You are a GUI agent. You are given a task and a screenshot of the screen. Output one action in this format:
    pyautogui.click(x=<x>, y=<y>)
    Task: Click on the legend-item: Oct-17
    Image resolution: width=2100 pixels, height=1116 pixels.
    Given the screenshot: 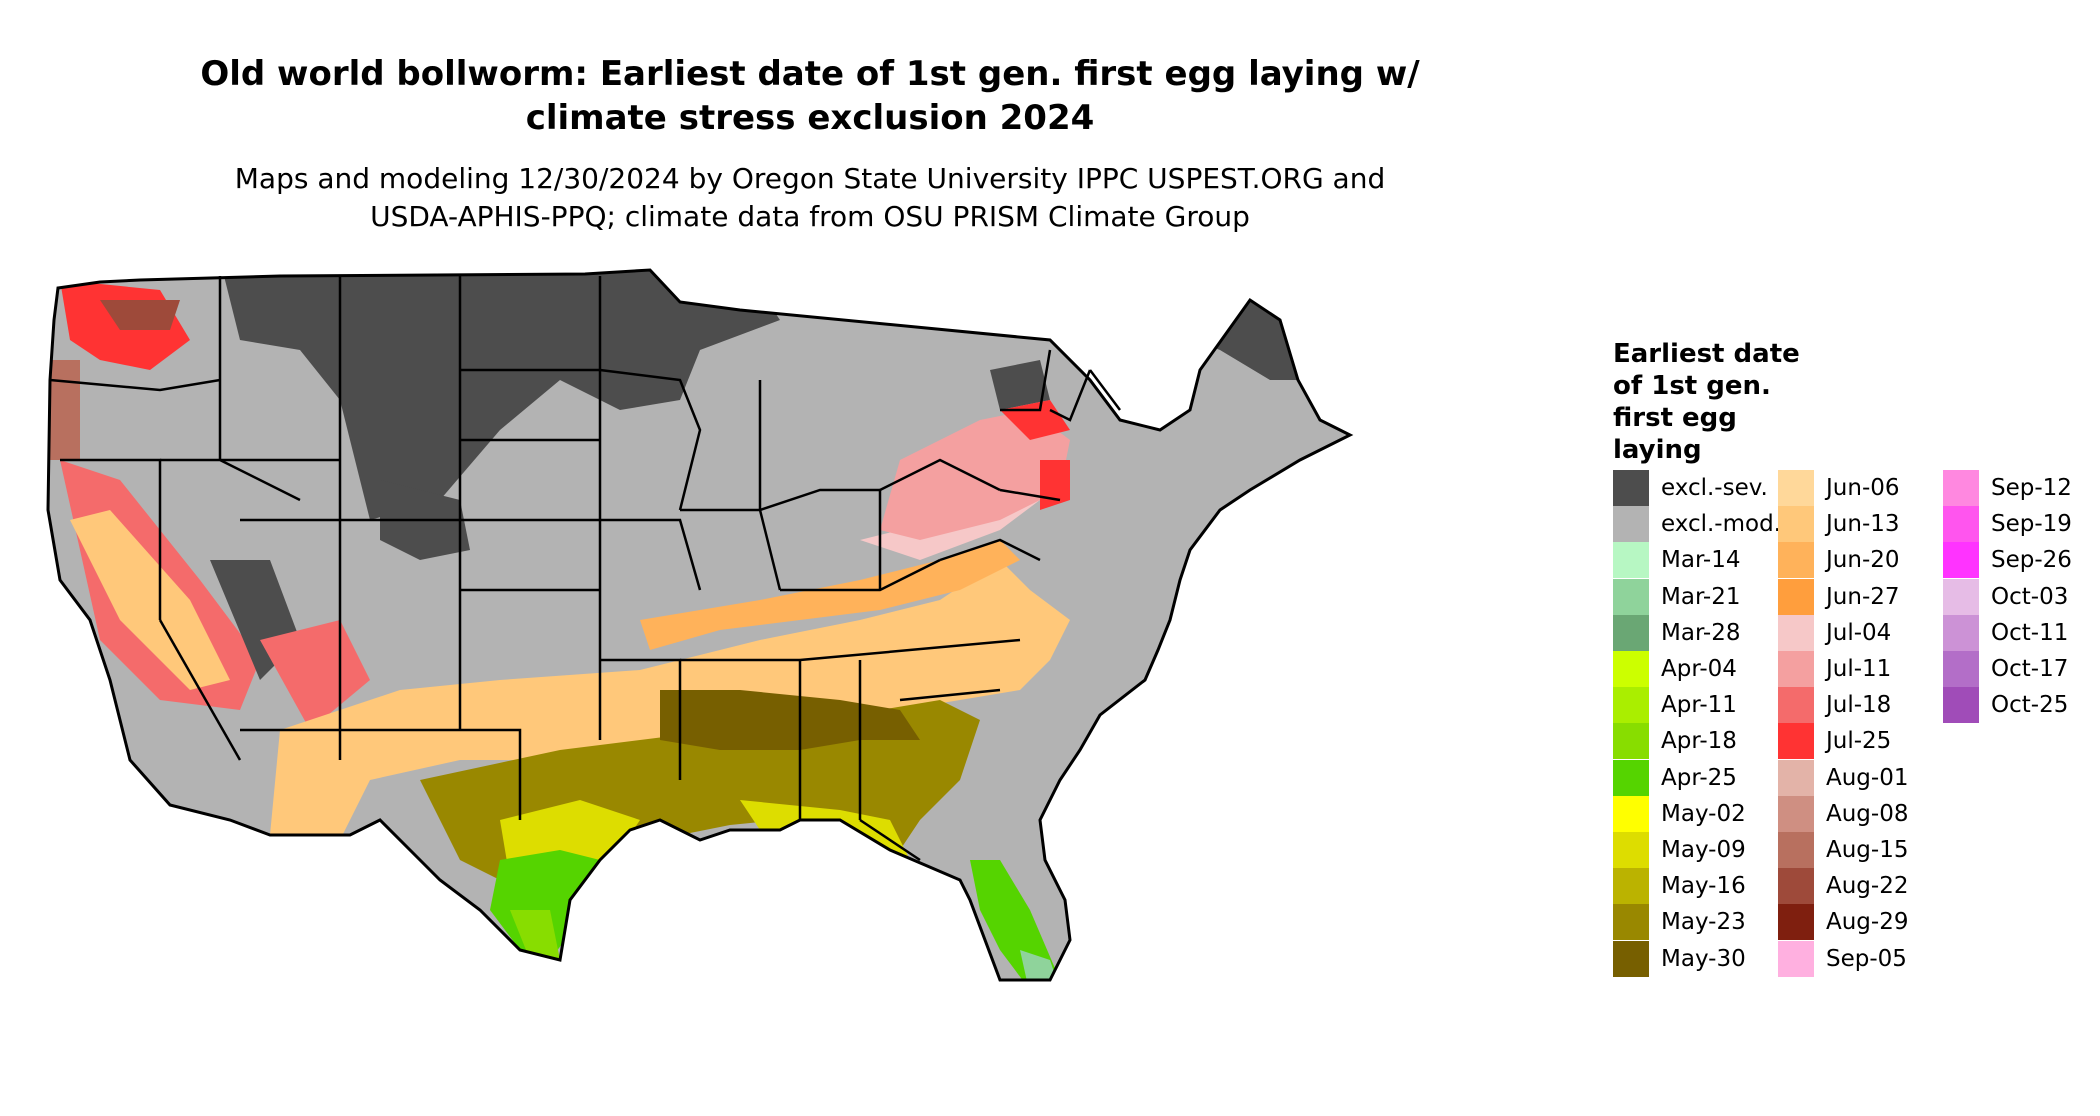 What is the action you would take?
    pyautogui.click(x=2005, y=669)
    